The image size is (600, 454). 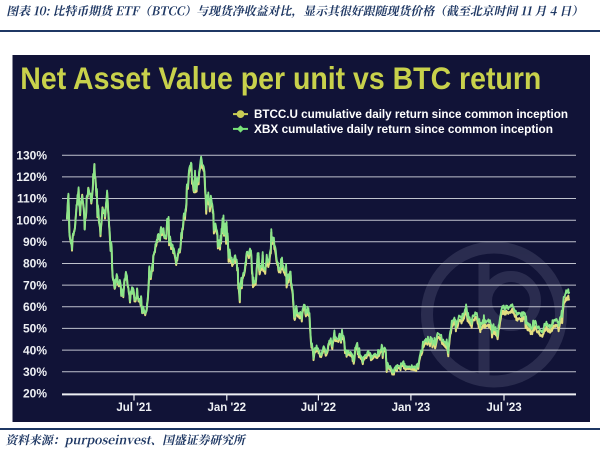 I want to click on svg-text: 130%, so click(x=31, y=155).